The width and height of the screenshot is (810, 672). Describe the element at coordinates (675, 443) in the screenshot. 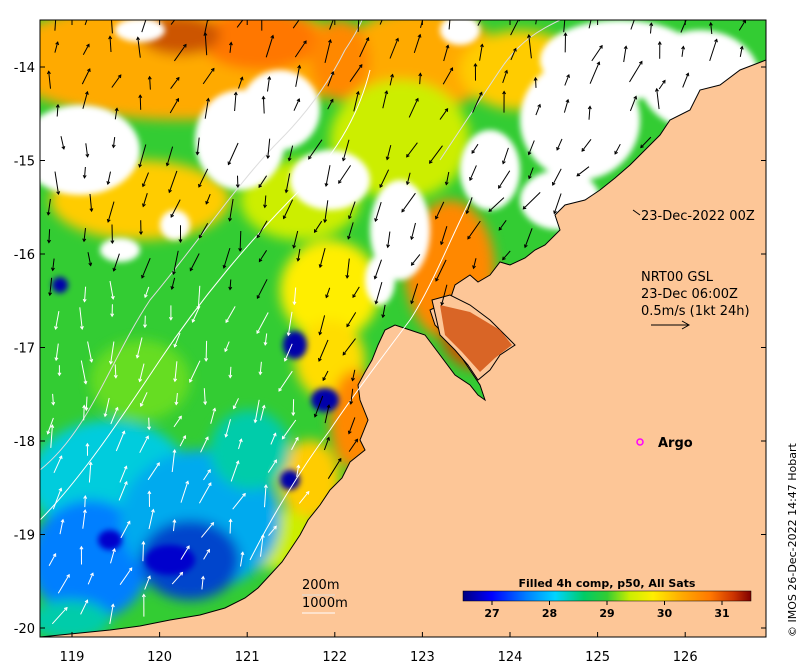

I see `argo-label: Argo` at that location.